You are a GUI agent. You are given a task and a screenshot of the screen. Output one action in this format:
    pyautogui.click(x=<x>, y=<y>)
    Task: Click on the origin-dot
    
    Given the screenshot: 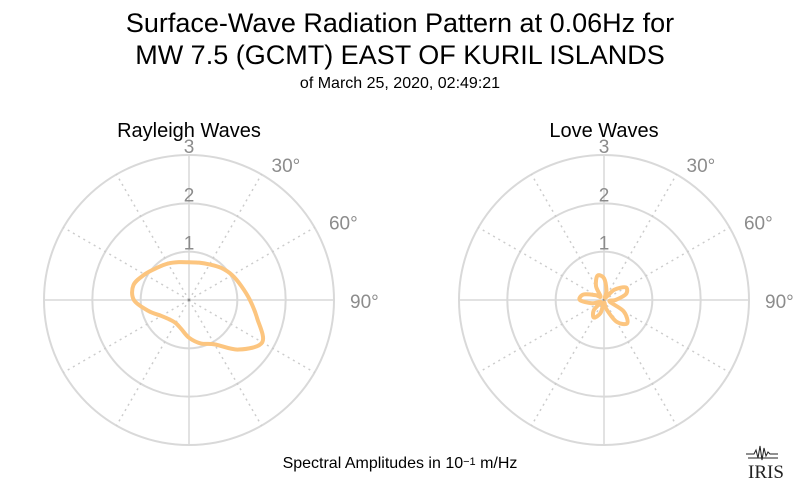 What is the action you would take?
    pyautogui.click(x=189, y=300)
    